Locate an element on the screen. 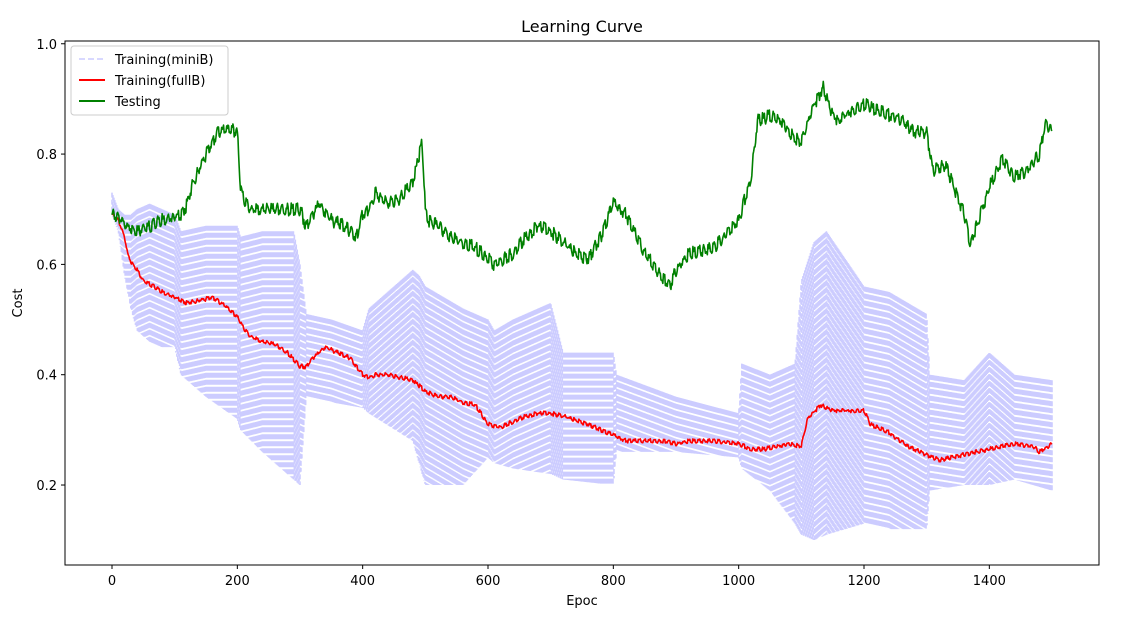 The width and height of the screenshot is (1124, 625). x-axis-ticks: 0 200 400 600 800 1000 1200 1400 is located at coordinates (557, 577).